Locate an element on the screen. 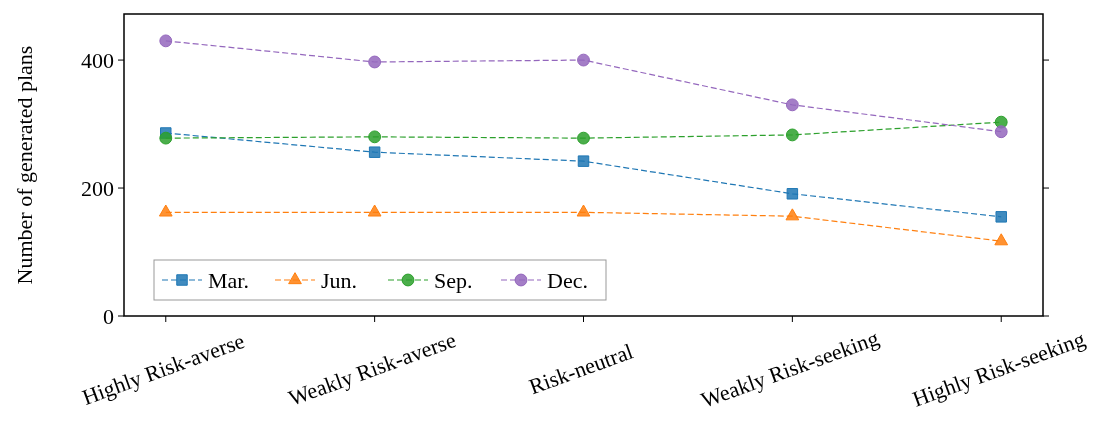  y-axis-title: Number of generated plans is located at coordinates (24, 165).